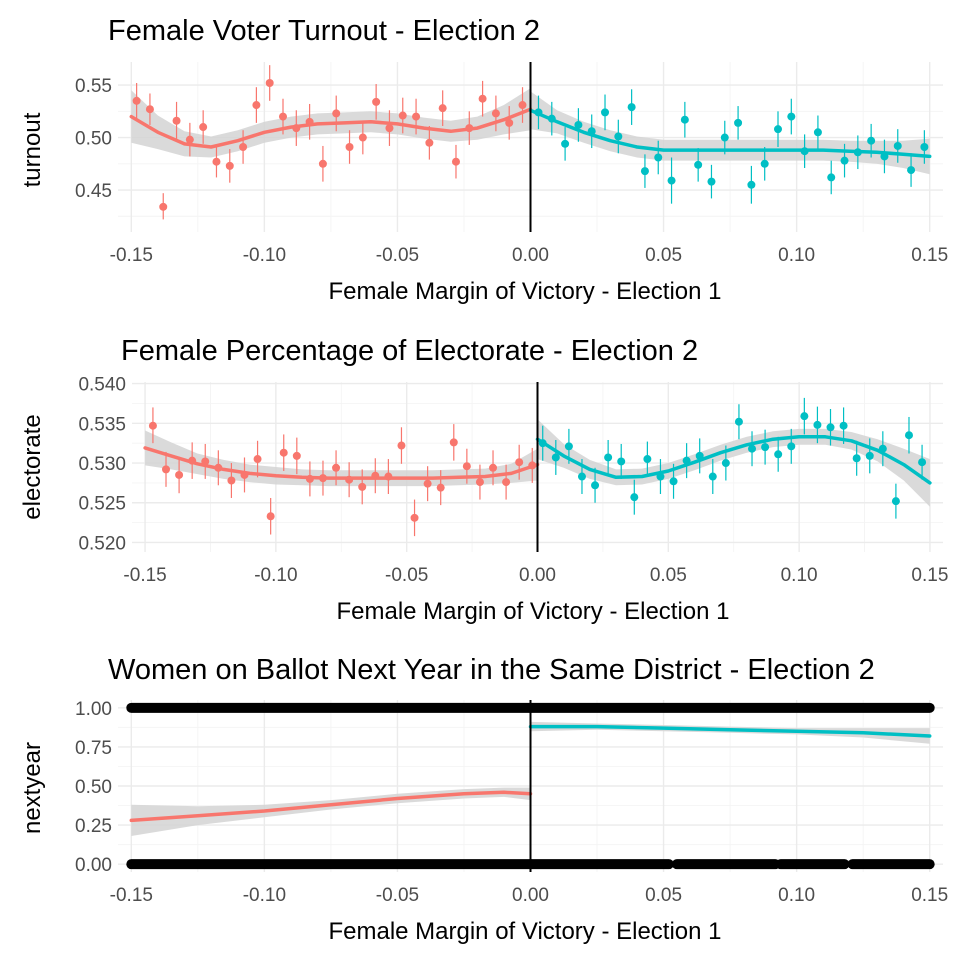 The width and height of the screenshot is (960, 965). I want to click on left-confidence-ribbon, so click(331, 811).